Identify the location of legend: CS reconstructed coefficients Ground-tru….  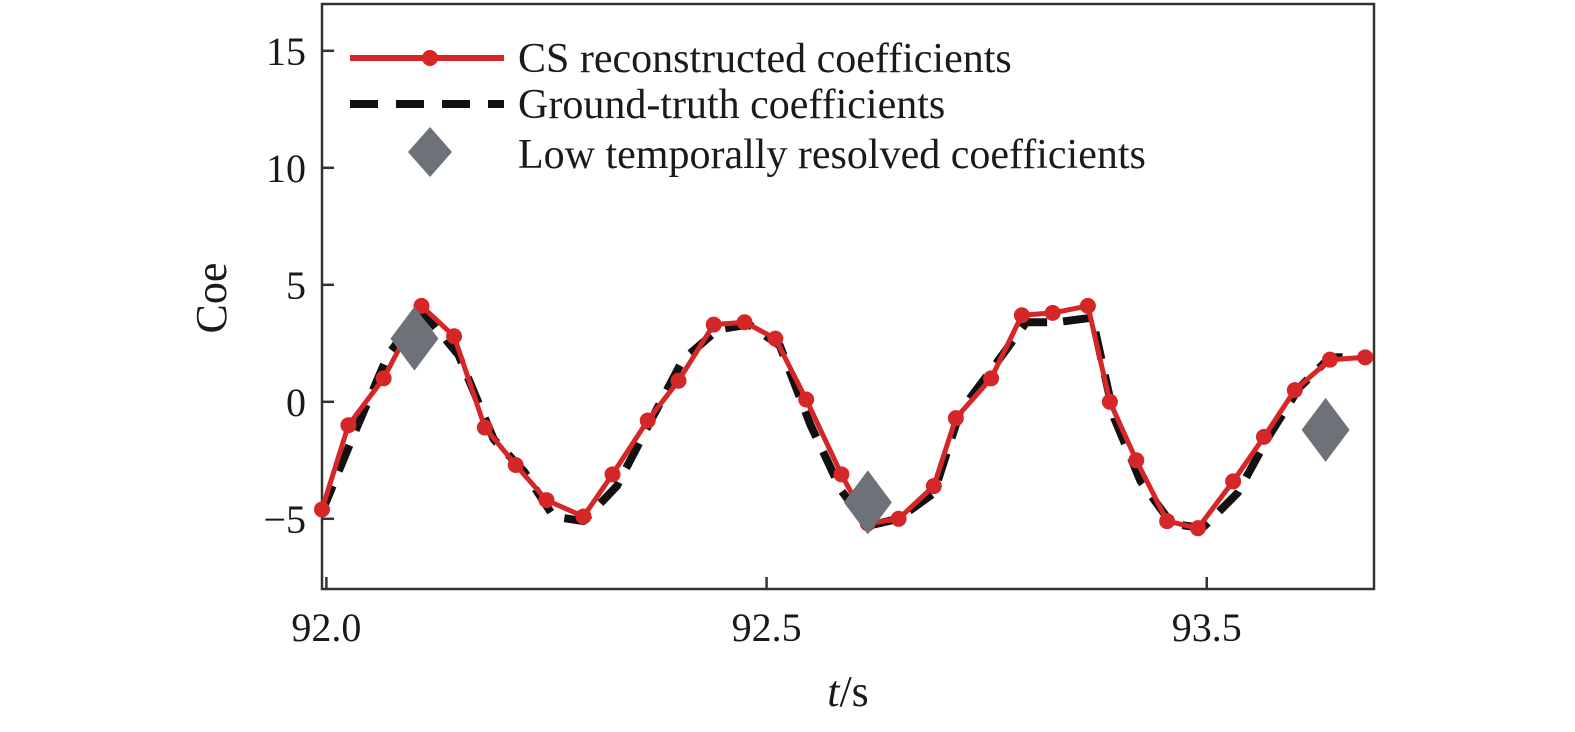
(748, 107).